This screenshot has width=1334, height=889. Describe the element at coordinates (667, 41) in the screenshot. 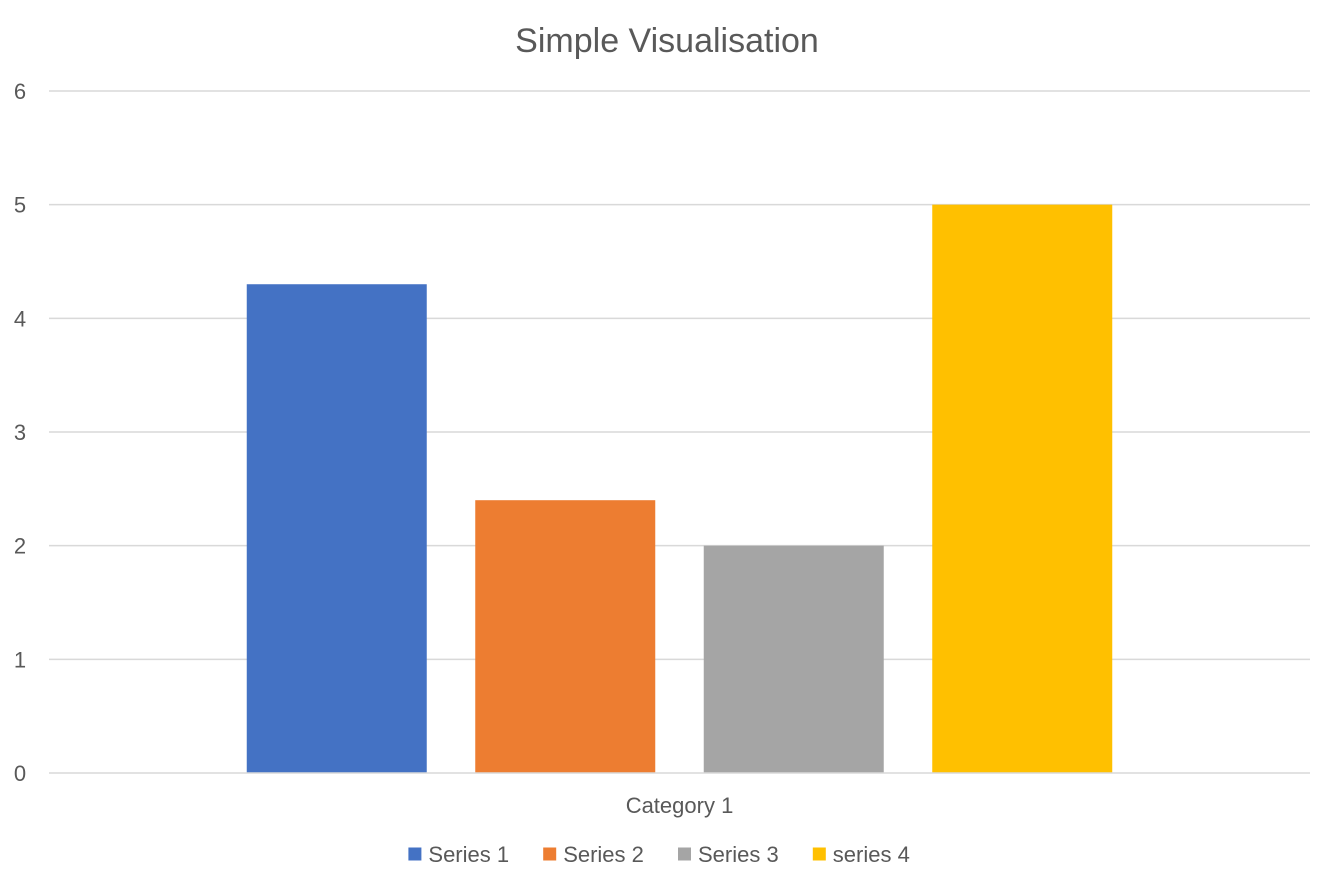

I see `chart-title: Simple Visualisation` at that location.